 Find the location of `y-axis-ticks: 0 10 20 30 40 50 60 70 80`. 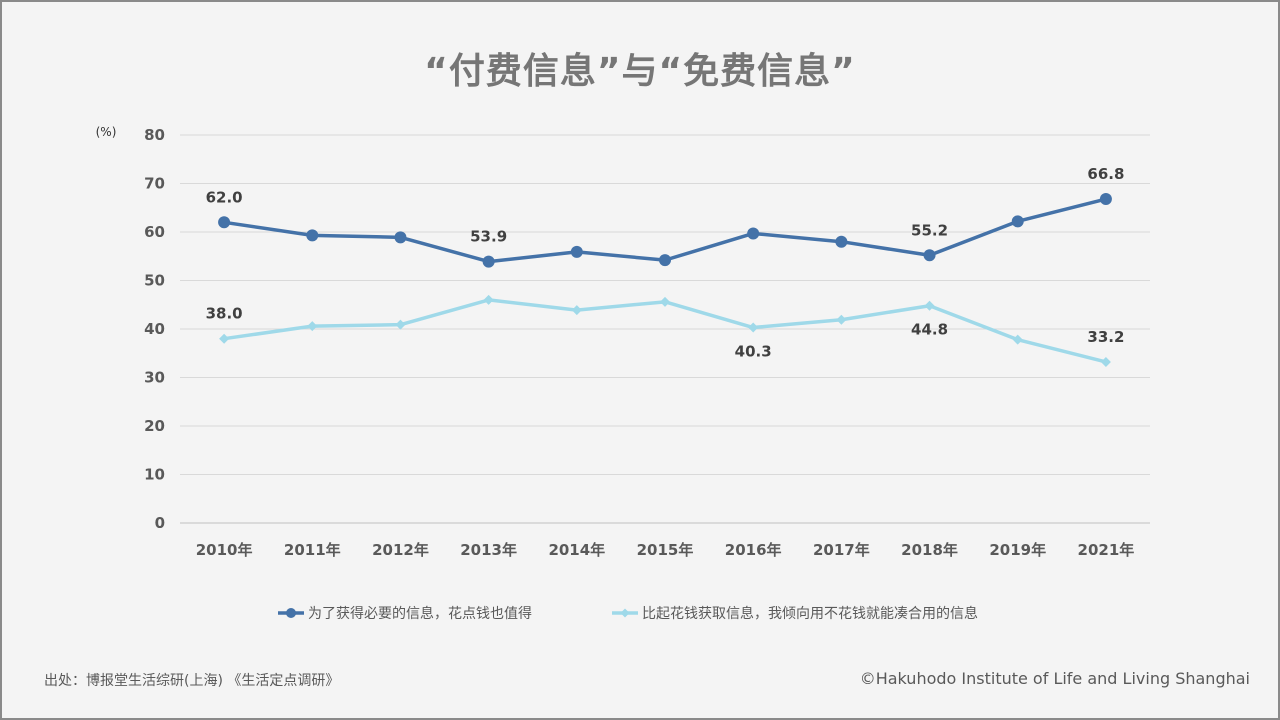

y-axis-ticks: 0 10 20 30 40 50 60 70 80 is located at coordinates (154, 329).